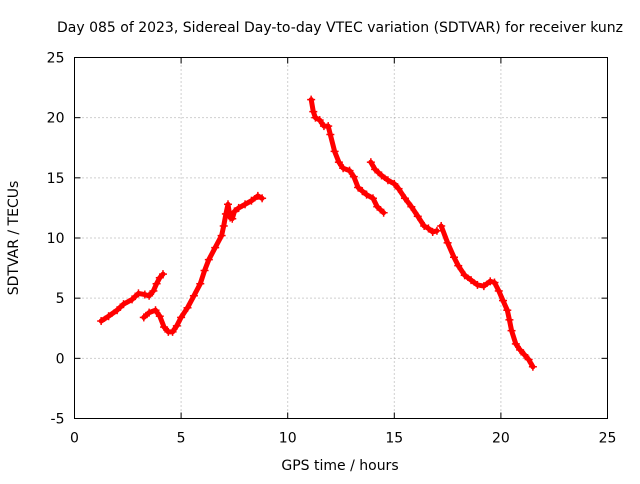 The height and width of the screenshot is (484, 640). What do you see at coordinates (487, 296) in the screenshot?
I see `series-arc-5-trace` at bounding box center [487, 296].